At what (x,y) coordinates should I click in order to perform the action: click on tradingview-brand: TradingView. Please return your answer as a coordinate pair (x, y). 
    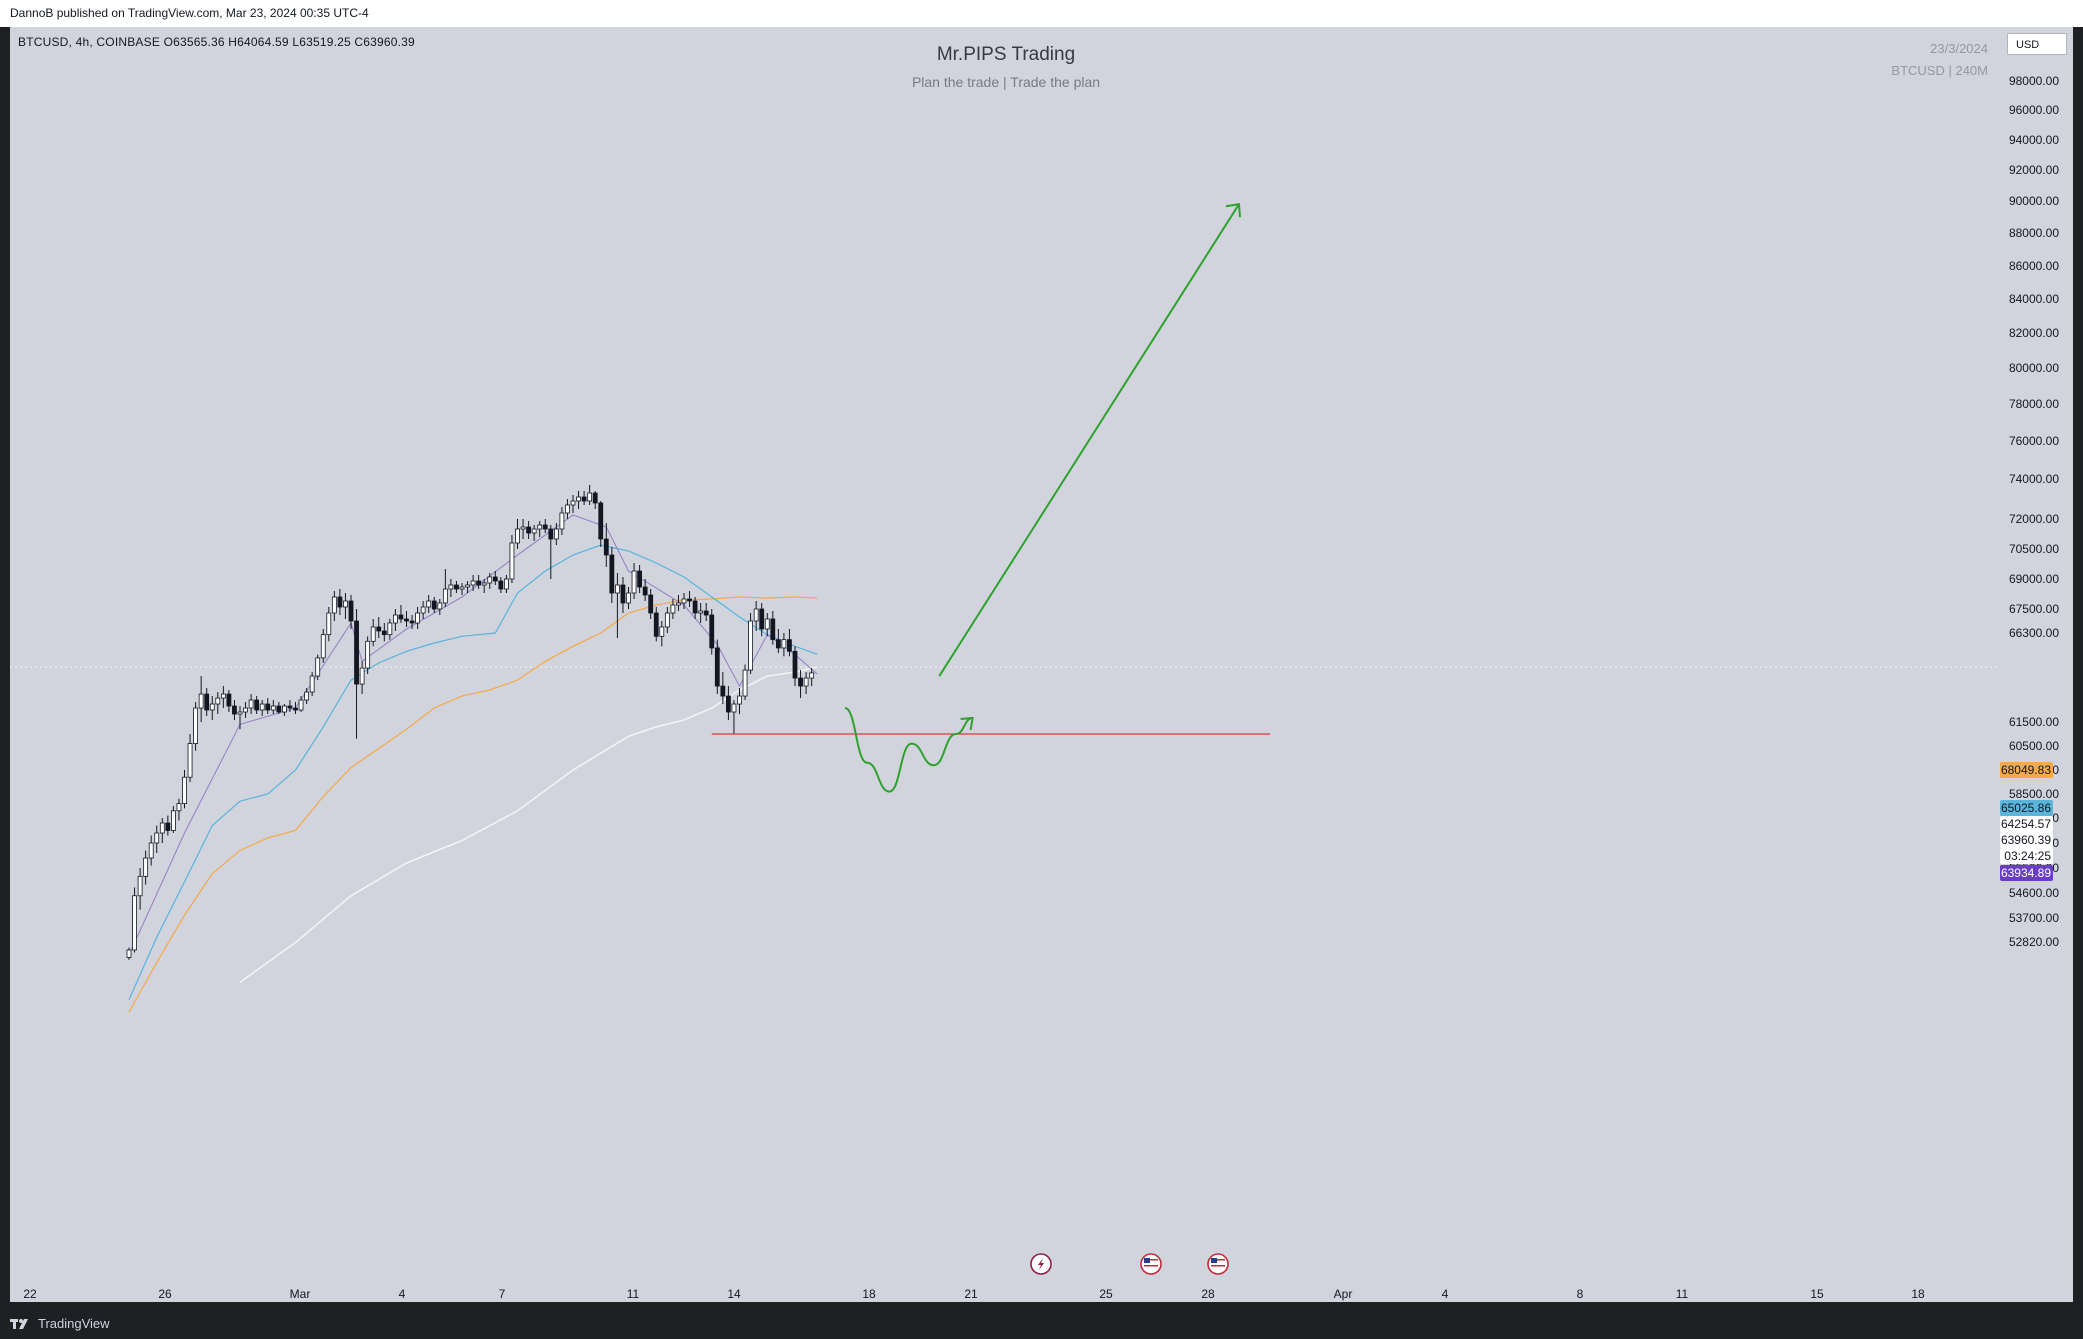
    Looking at the image, I should click on (60, 1323).